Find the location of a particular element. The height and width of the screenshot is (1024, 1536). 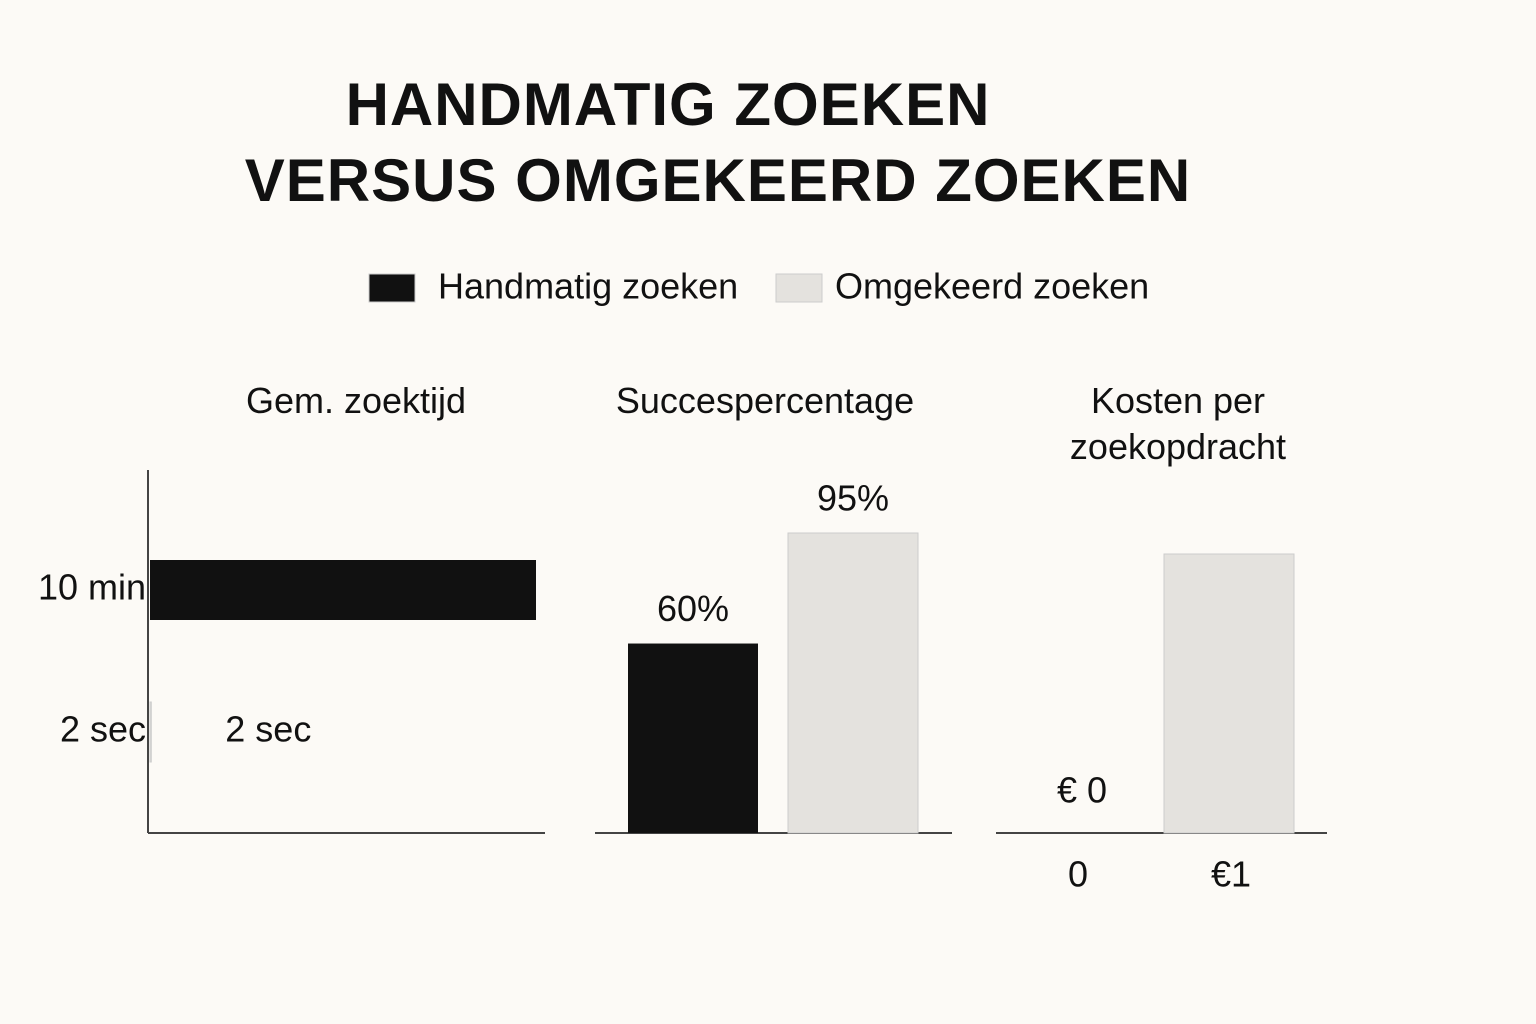

y-tick-label: 2 sec is located at coordinates (103, 729).